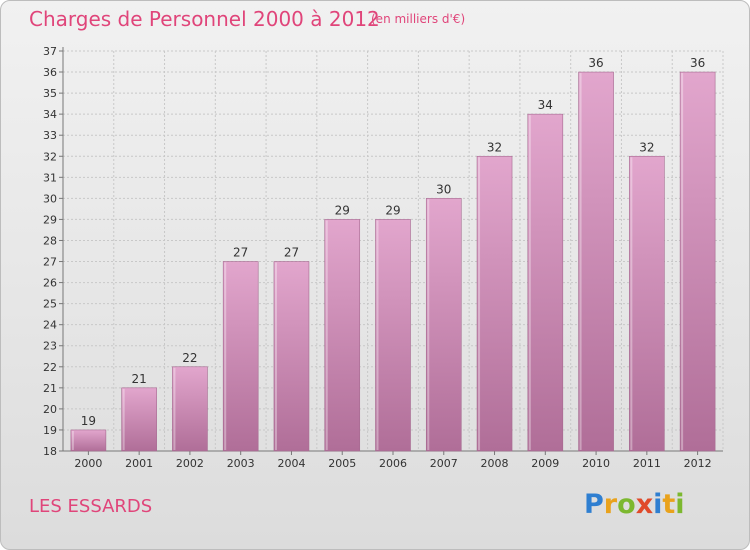 This screenshot has width=750, height=550. I want to click on y-tick-label: 34, so click(50, 114).